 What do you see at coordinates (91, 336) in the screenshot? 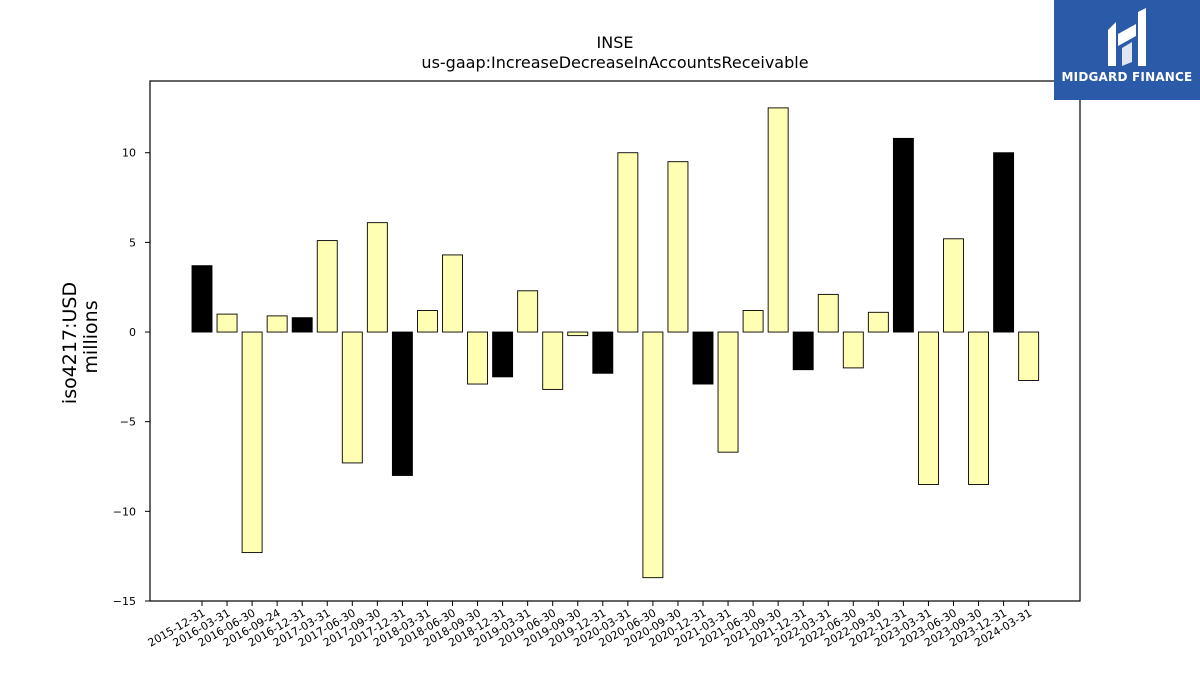
I see `y-axis-label-units: millions` at bounding box center [91, 336].